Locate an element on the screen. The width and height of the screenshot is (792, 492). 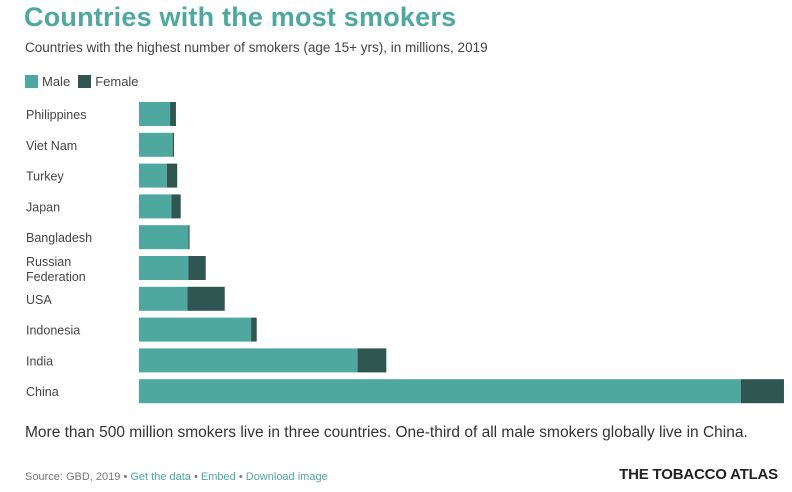
legend-item-male: Male is located at coordinates (47, 81).